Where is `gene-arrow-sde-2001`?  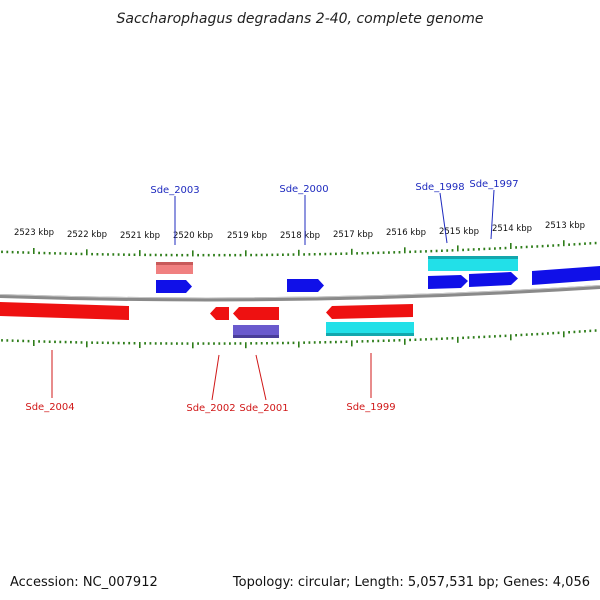
gene-arrow-sde-2001 is located at coordinates (256, 313).